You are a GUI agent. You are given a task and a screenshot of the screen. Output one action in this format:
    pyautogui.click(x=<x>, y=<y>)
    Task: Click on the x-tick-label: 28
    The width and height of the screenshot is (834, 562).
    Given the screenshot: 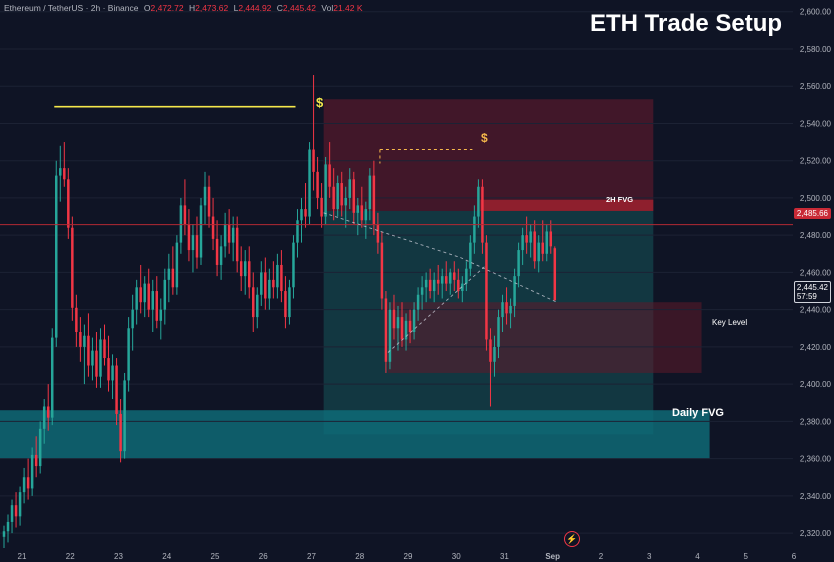 What is the action you would take?
    pyautogui.click(x=359, y=556)
    